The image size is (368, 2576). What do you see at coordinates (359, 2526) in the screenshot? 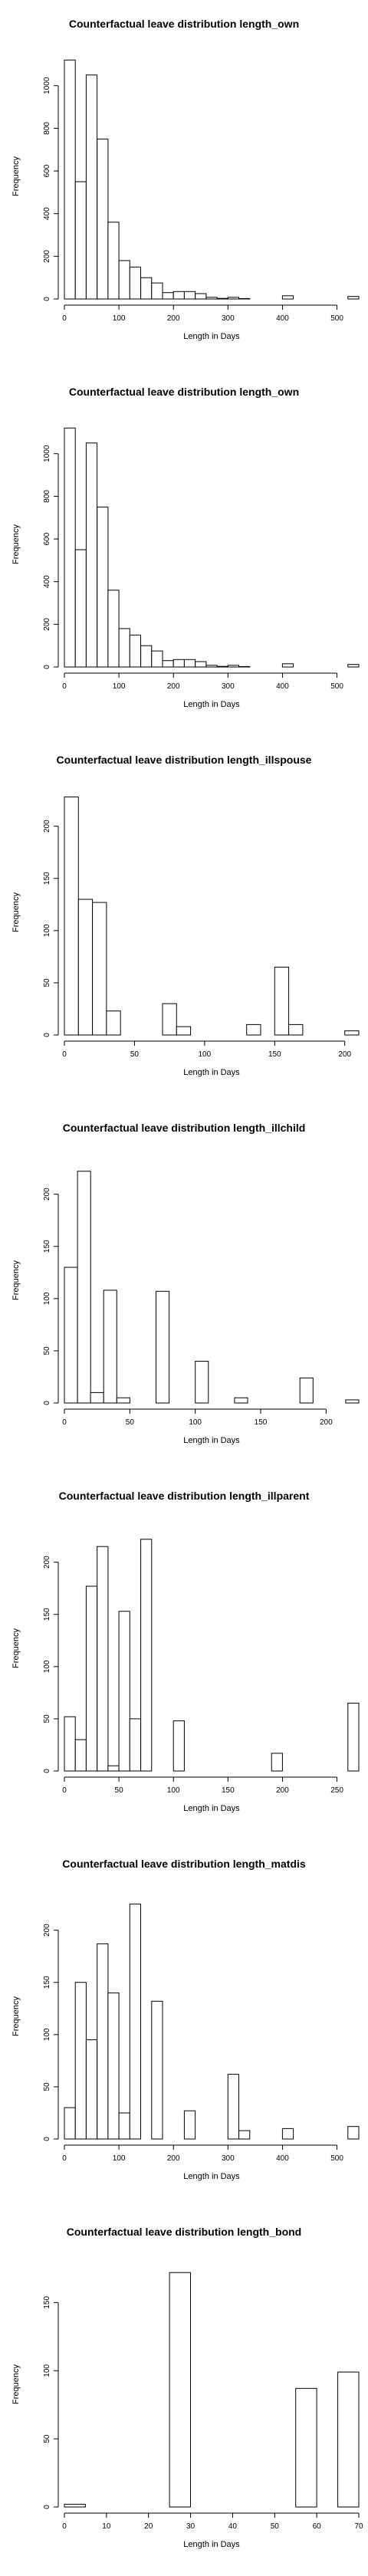
I see `x-tick-label: 70` at bounding box center [359, 2526].